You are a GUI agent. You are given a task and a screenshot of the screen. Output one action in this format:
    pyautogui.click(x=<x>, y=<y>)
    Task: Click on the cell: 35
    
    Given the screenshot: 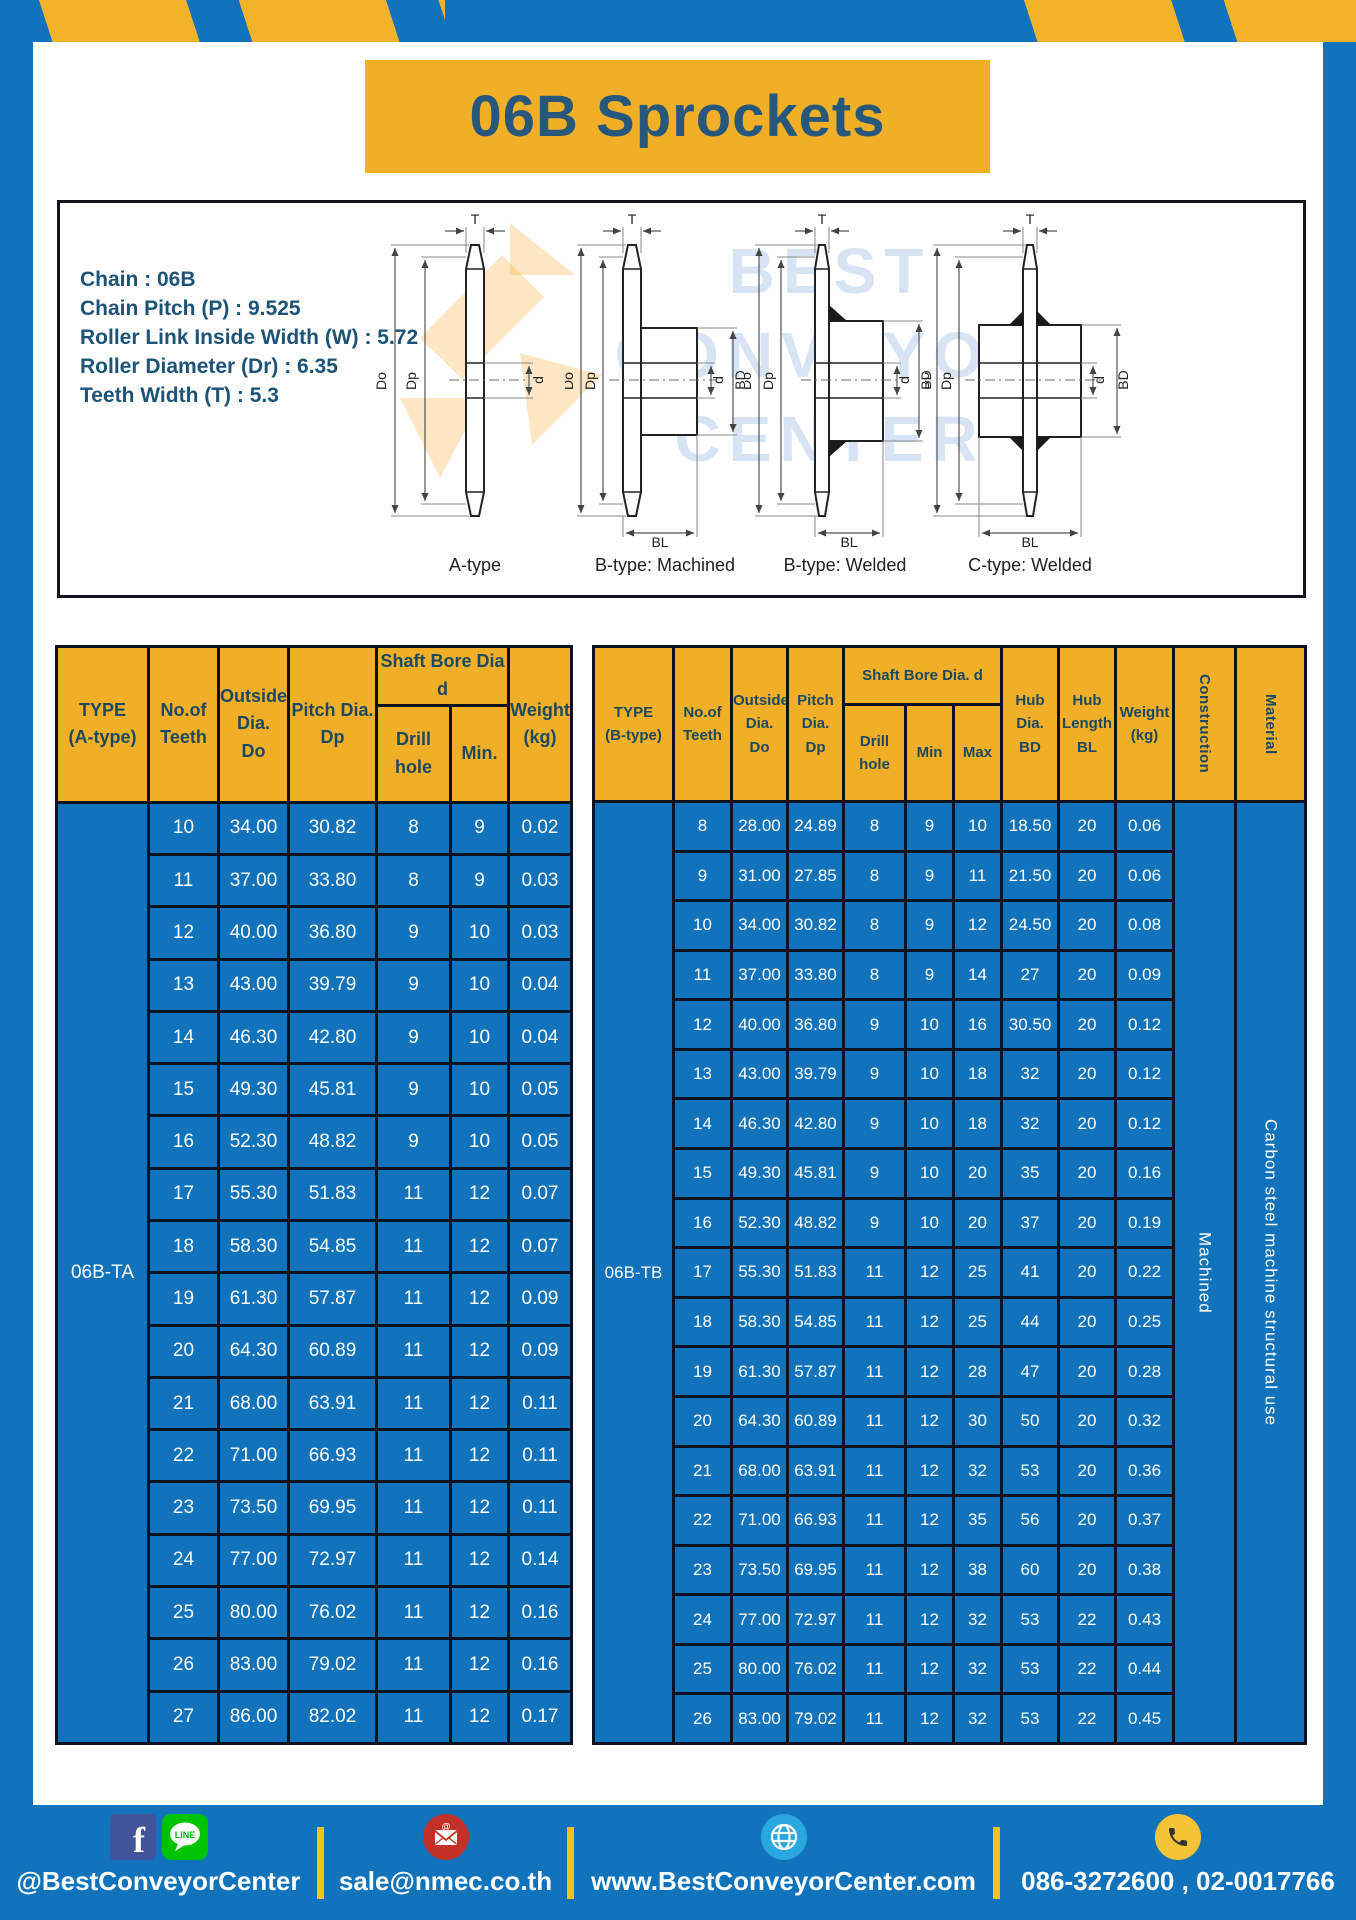 What is the action you would take?
    pyautogui.click(x=977, y=1520)
    